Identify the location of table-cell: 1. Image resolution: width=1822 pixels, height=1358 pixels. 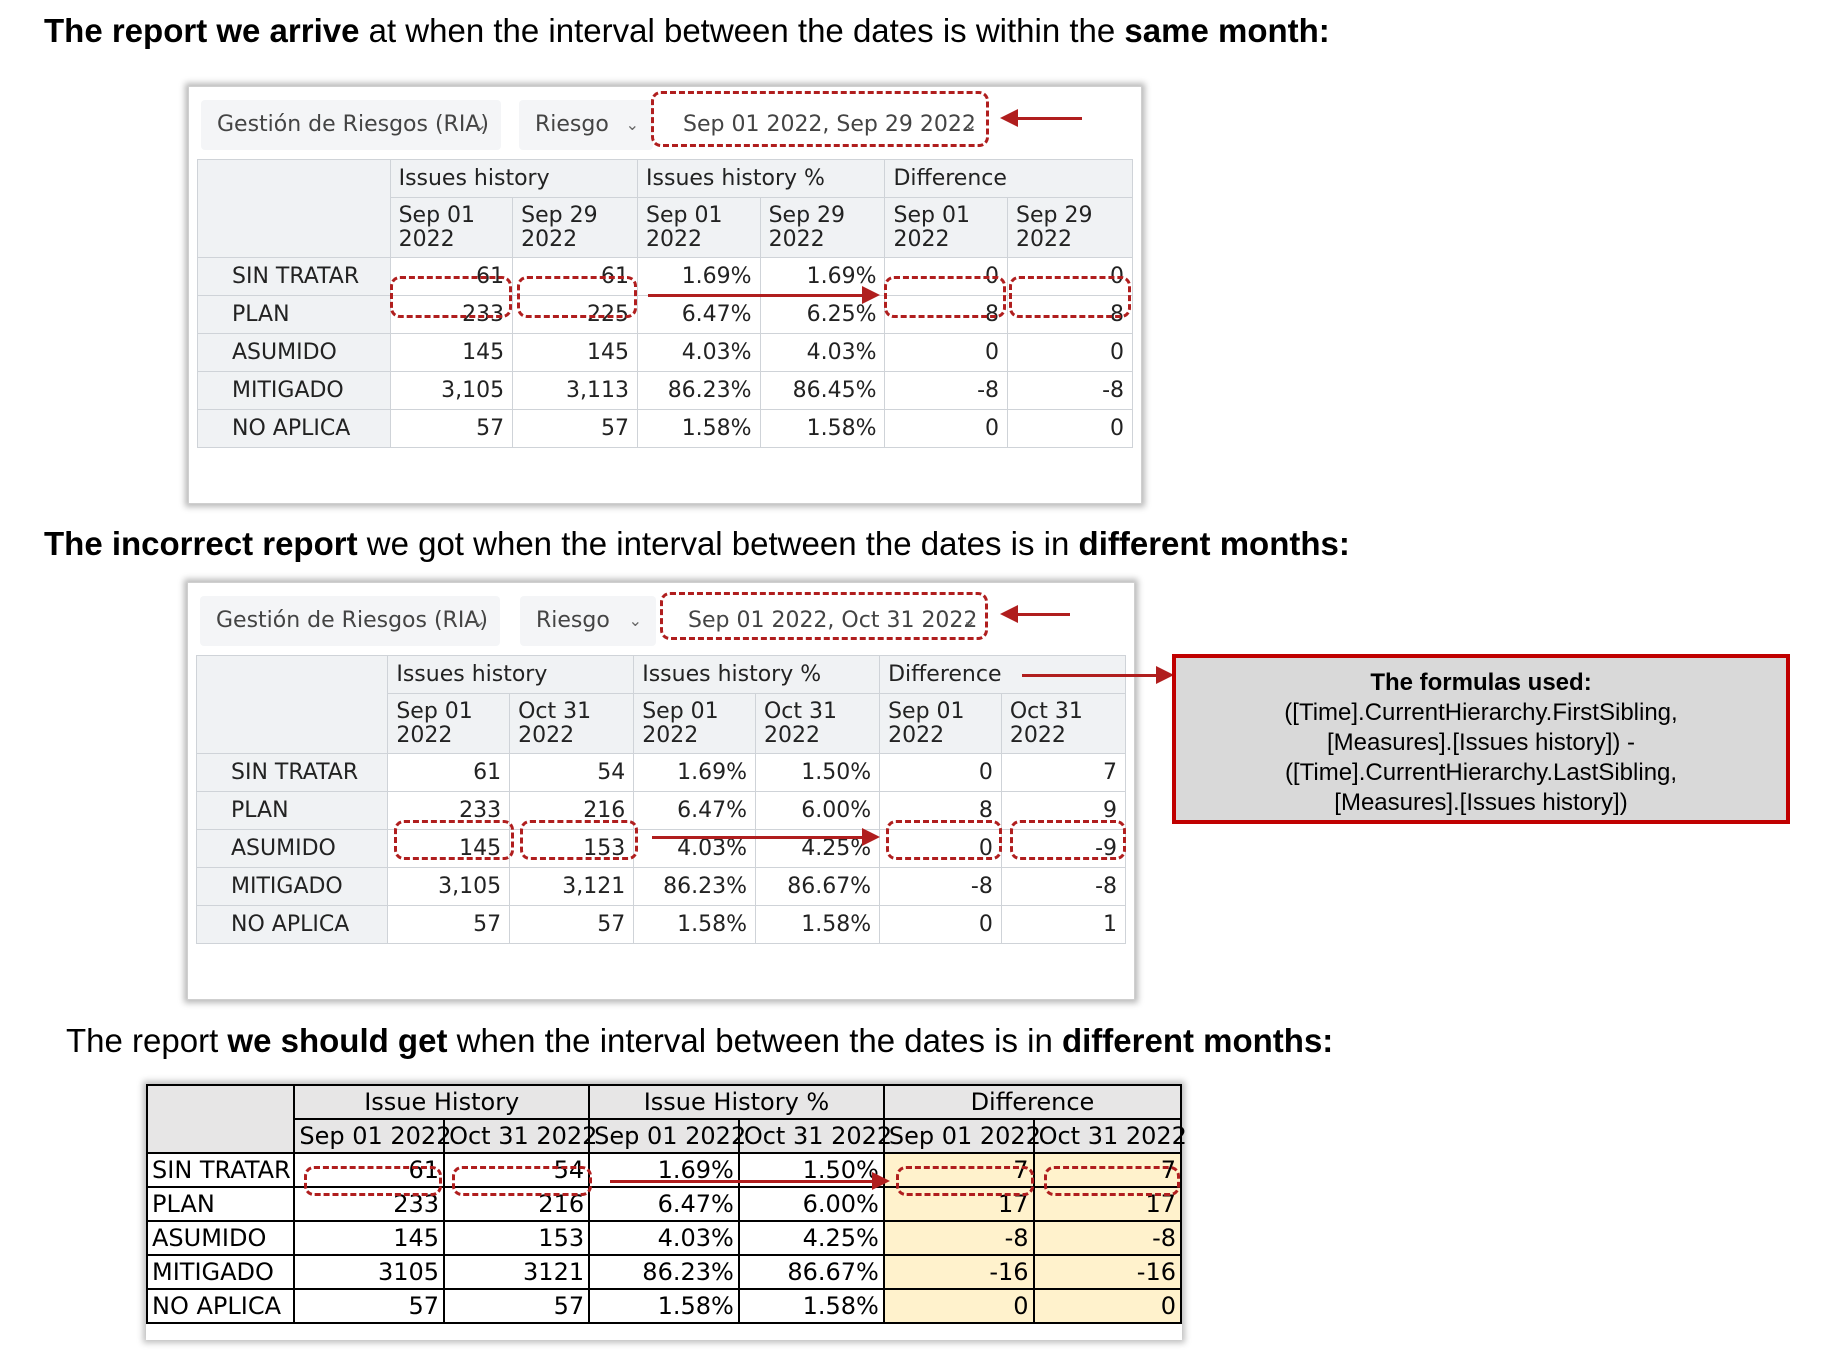
(1063, 924).